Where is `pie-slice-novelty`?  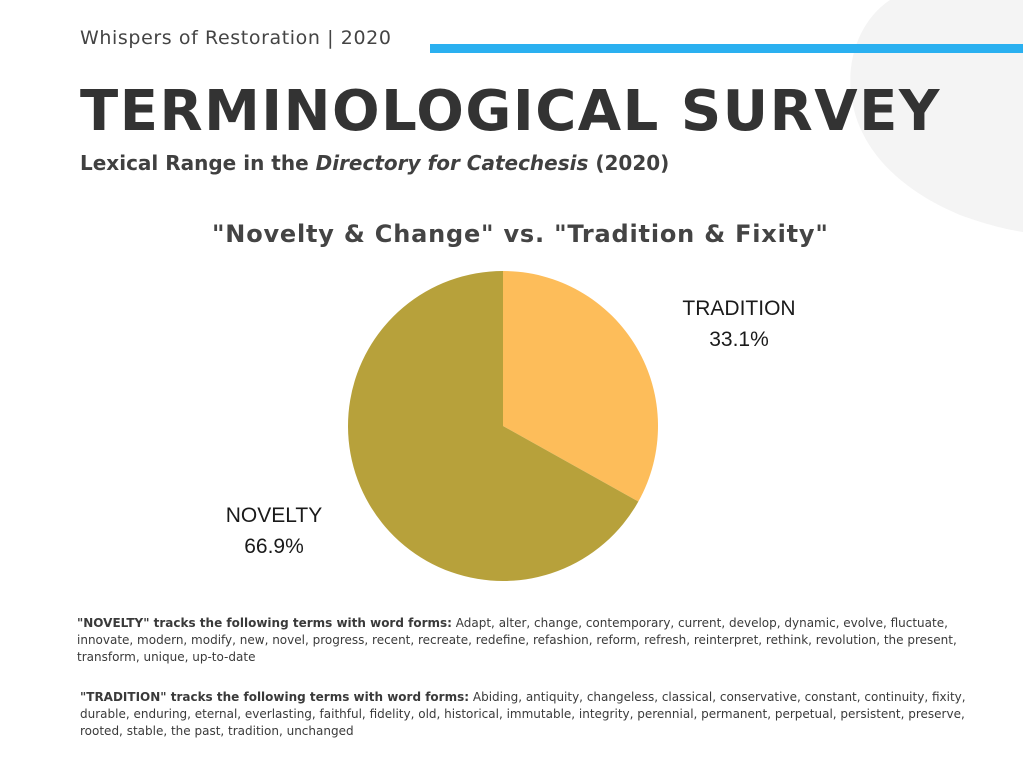
pie-slice-novelty is located at coordinates (493, 426).